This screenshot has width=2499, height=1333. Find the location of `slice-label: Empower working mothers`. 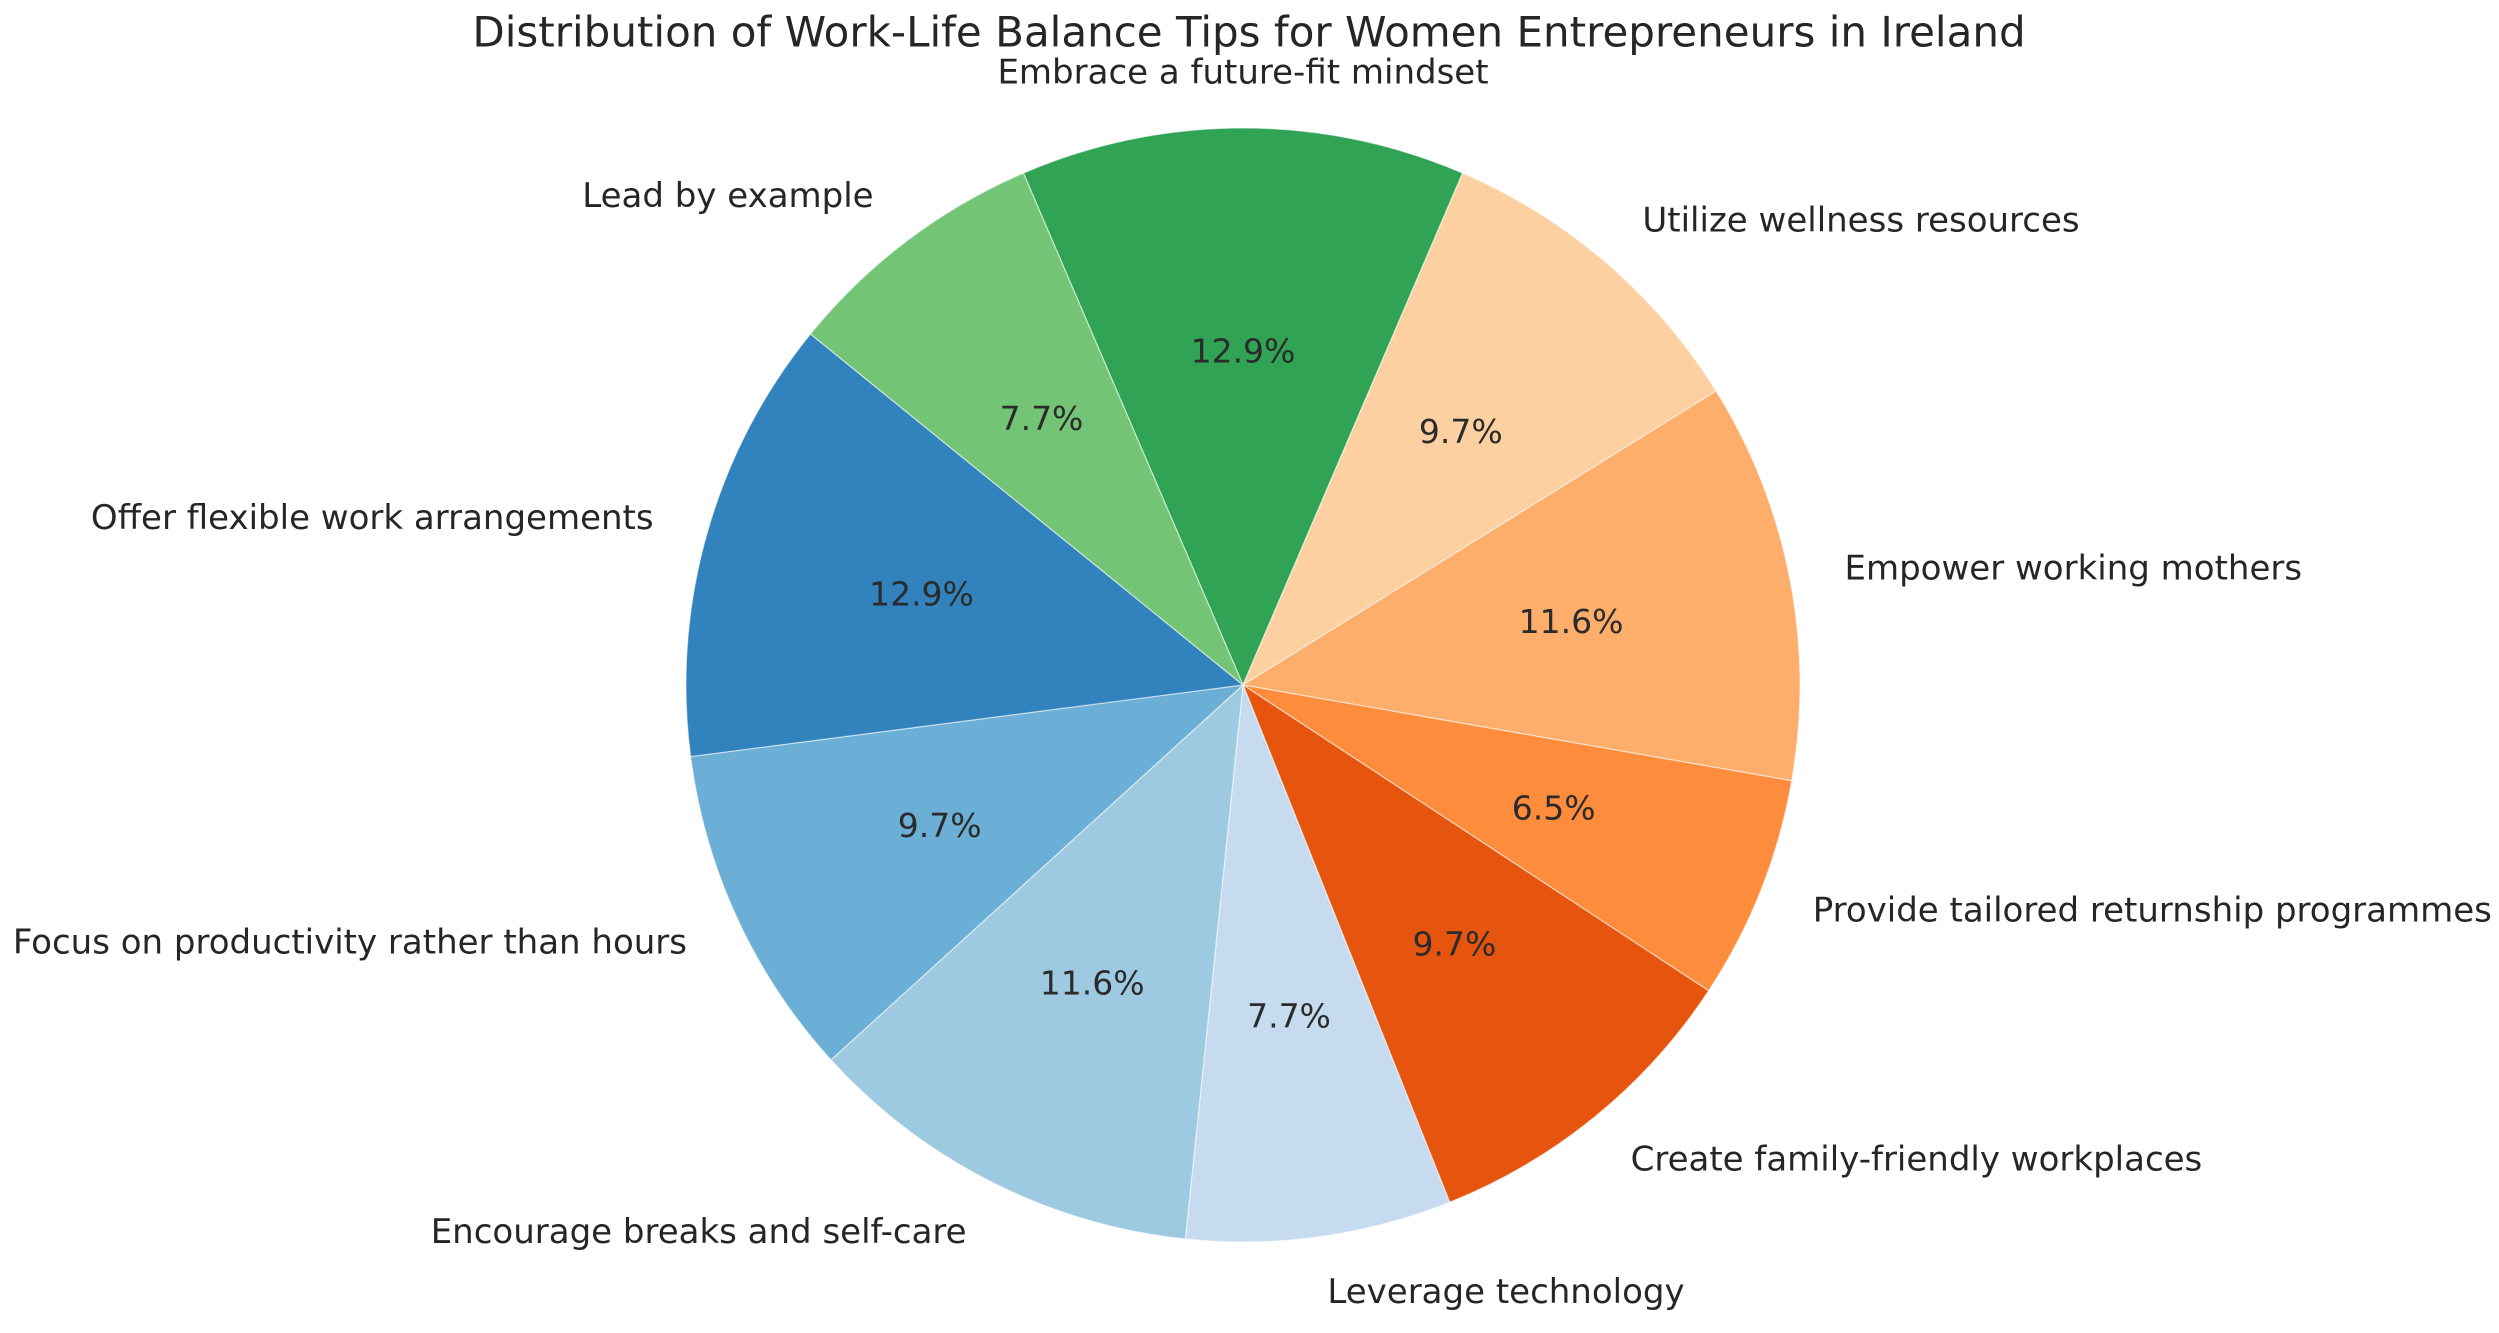

slice-label: Empower working mothers is located at coordinates (2074, 568).